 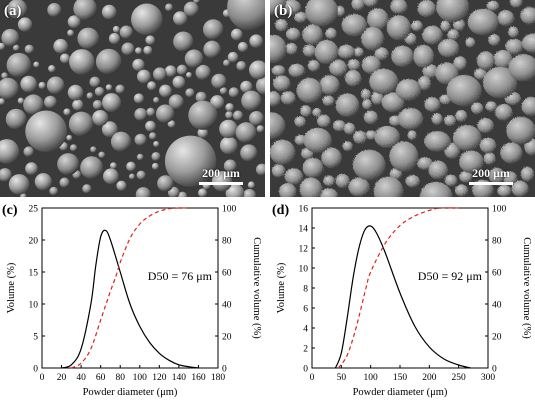 What do you see at coordinates (180, 276) in the screenshot?
I see `chart-c-d50-annotation: D50 = 76 μm` at bounding box center [180, 276].